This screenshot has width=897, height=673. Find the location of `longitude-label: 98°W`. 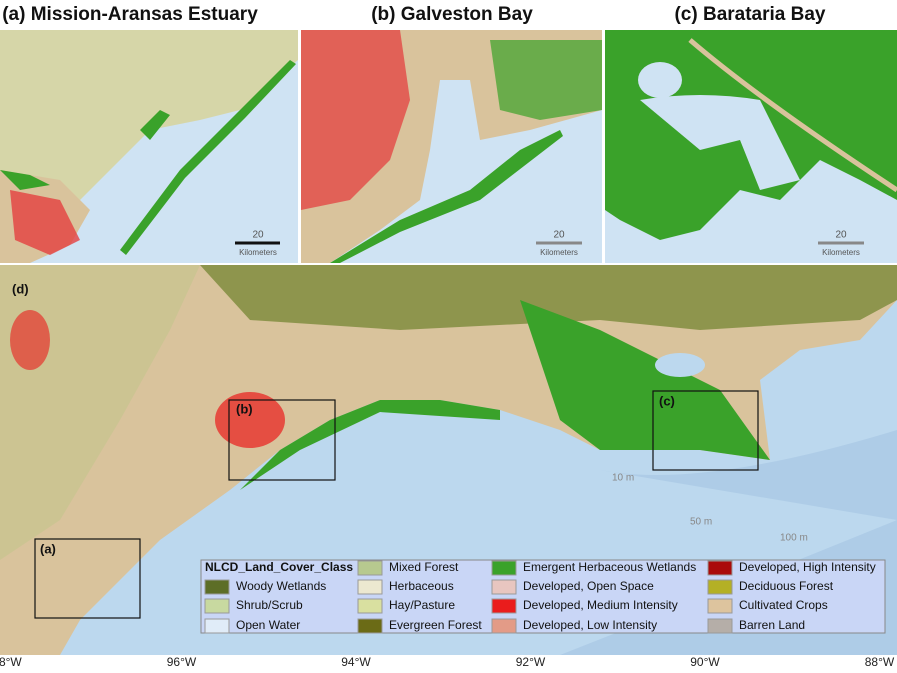

longitude-label: 98°W is located at coordinates (11, 662).